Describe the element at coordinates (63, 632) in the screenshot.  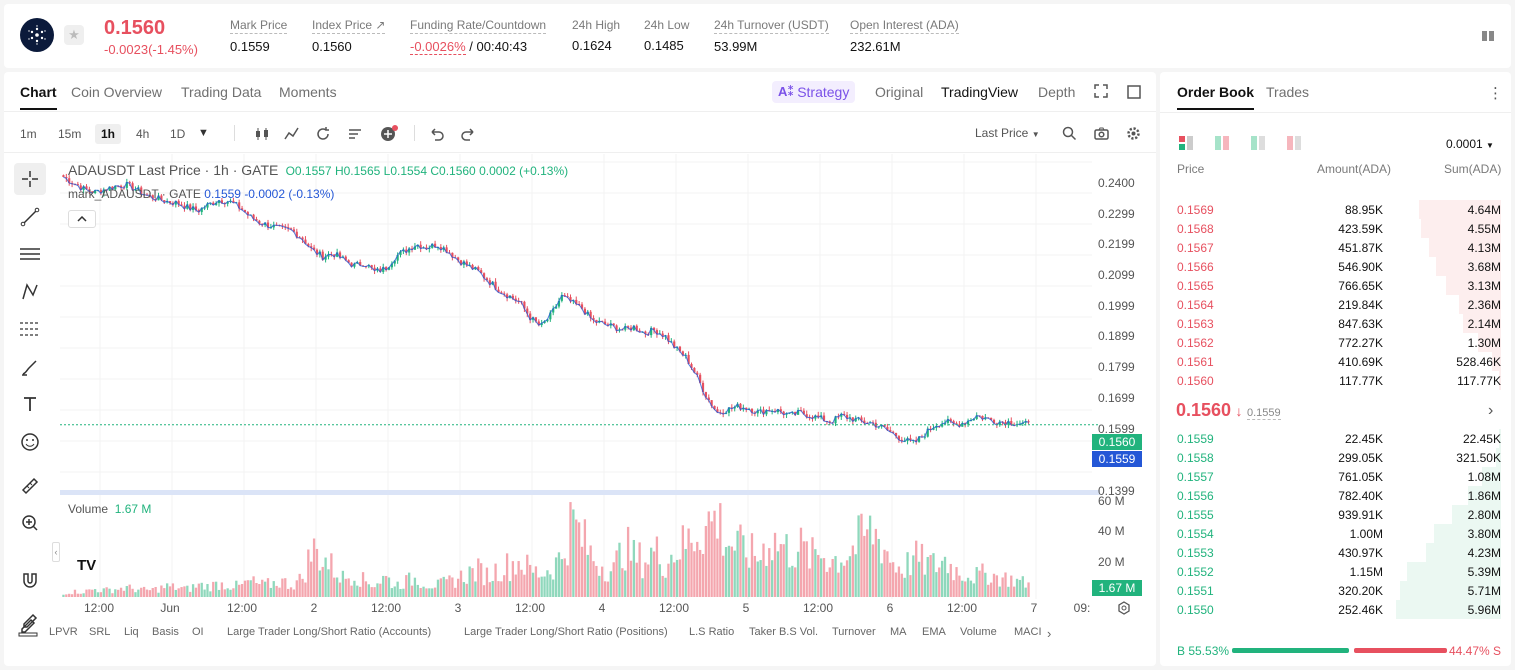
I see `indicator-item: LPVR` at that location.